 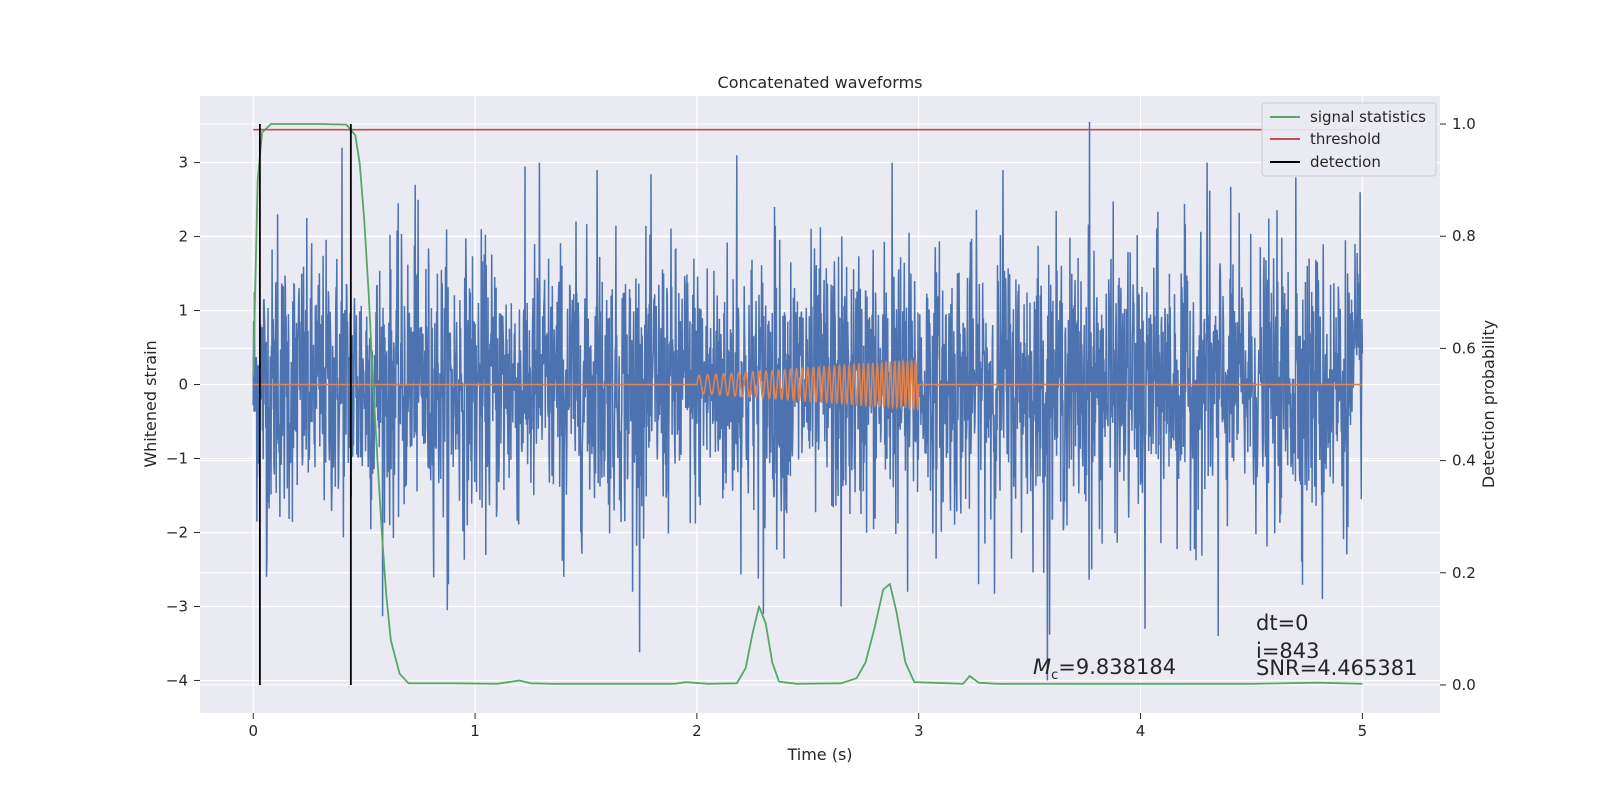 What do you see at coordinates (1464, 461) in the screenshot?
I see `y2-tick-label-3: 0.4` at bounding box center [1464, 461].